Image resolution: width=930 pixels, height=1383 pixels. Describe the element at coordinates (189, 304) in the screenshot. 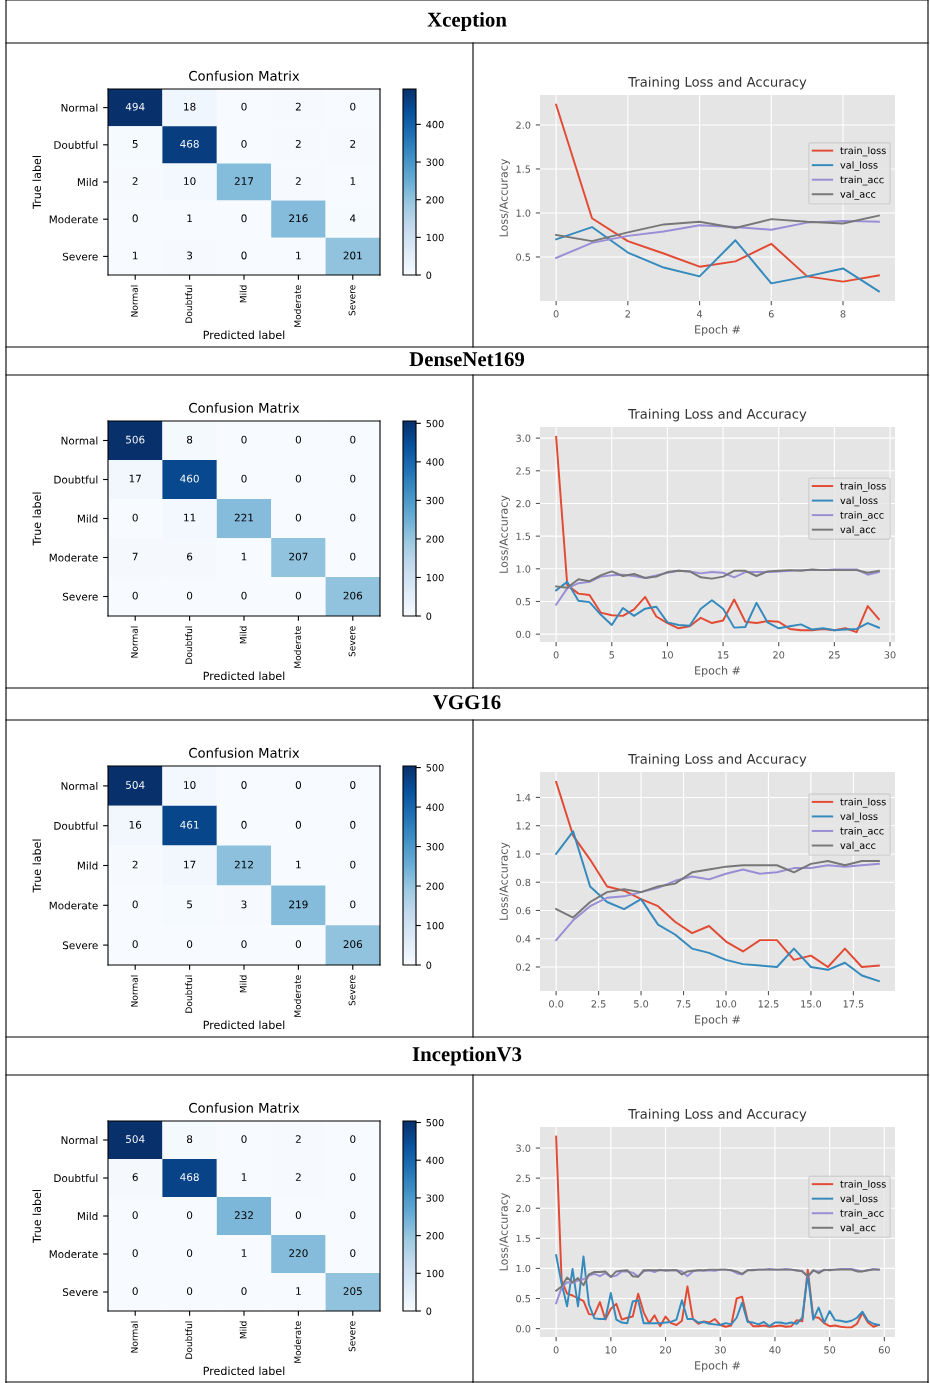

I see `x-tick-label: Doubtful` at that location.